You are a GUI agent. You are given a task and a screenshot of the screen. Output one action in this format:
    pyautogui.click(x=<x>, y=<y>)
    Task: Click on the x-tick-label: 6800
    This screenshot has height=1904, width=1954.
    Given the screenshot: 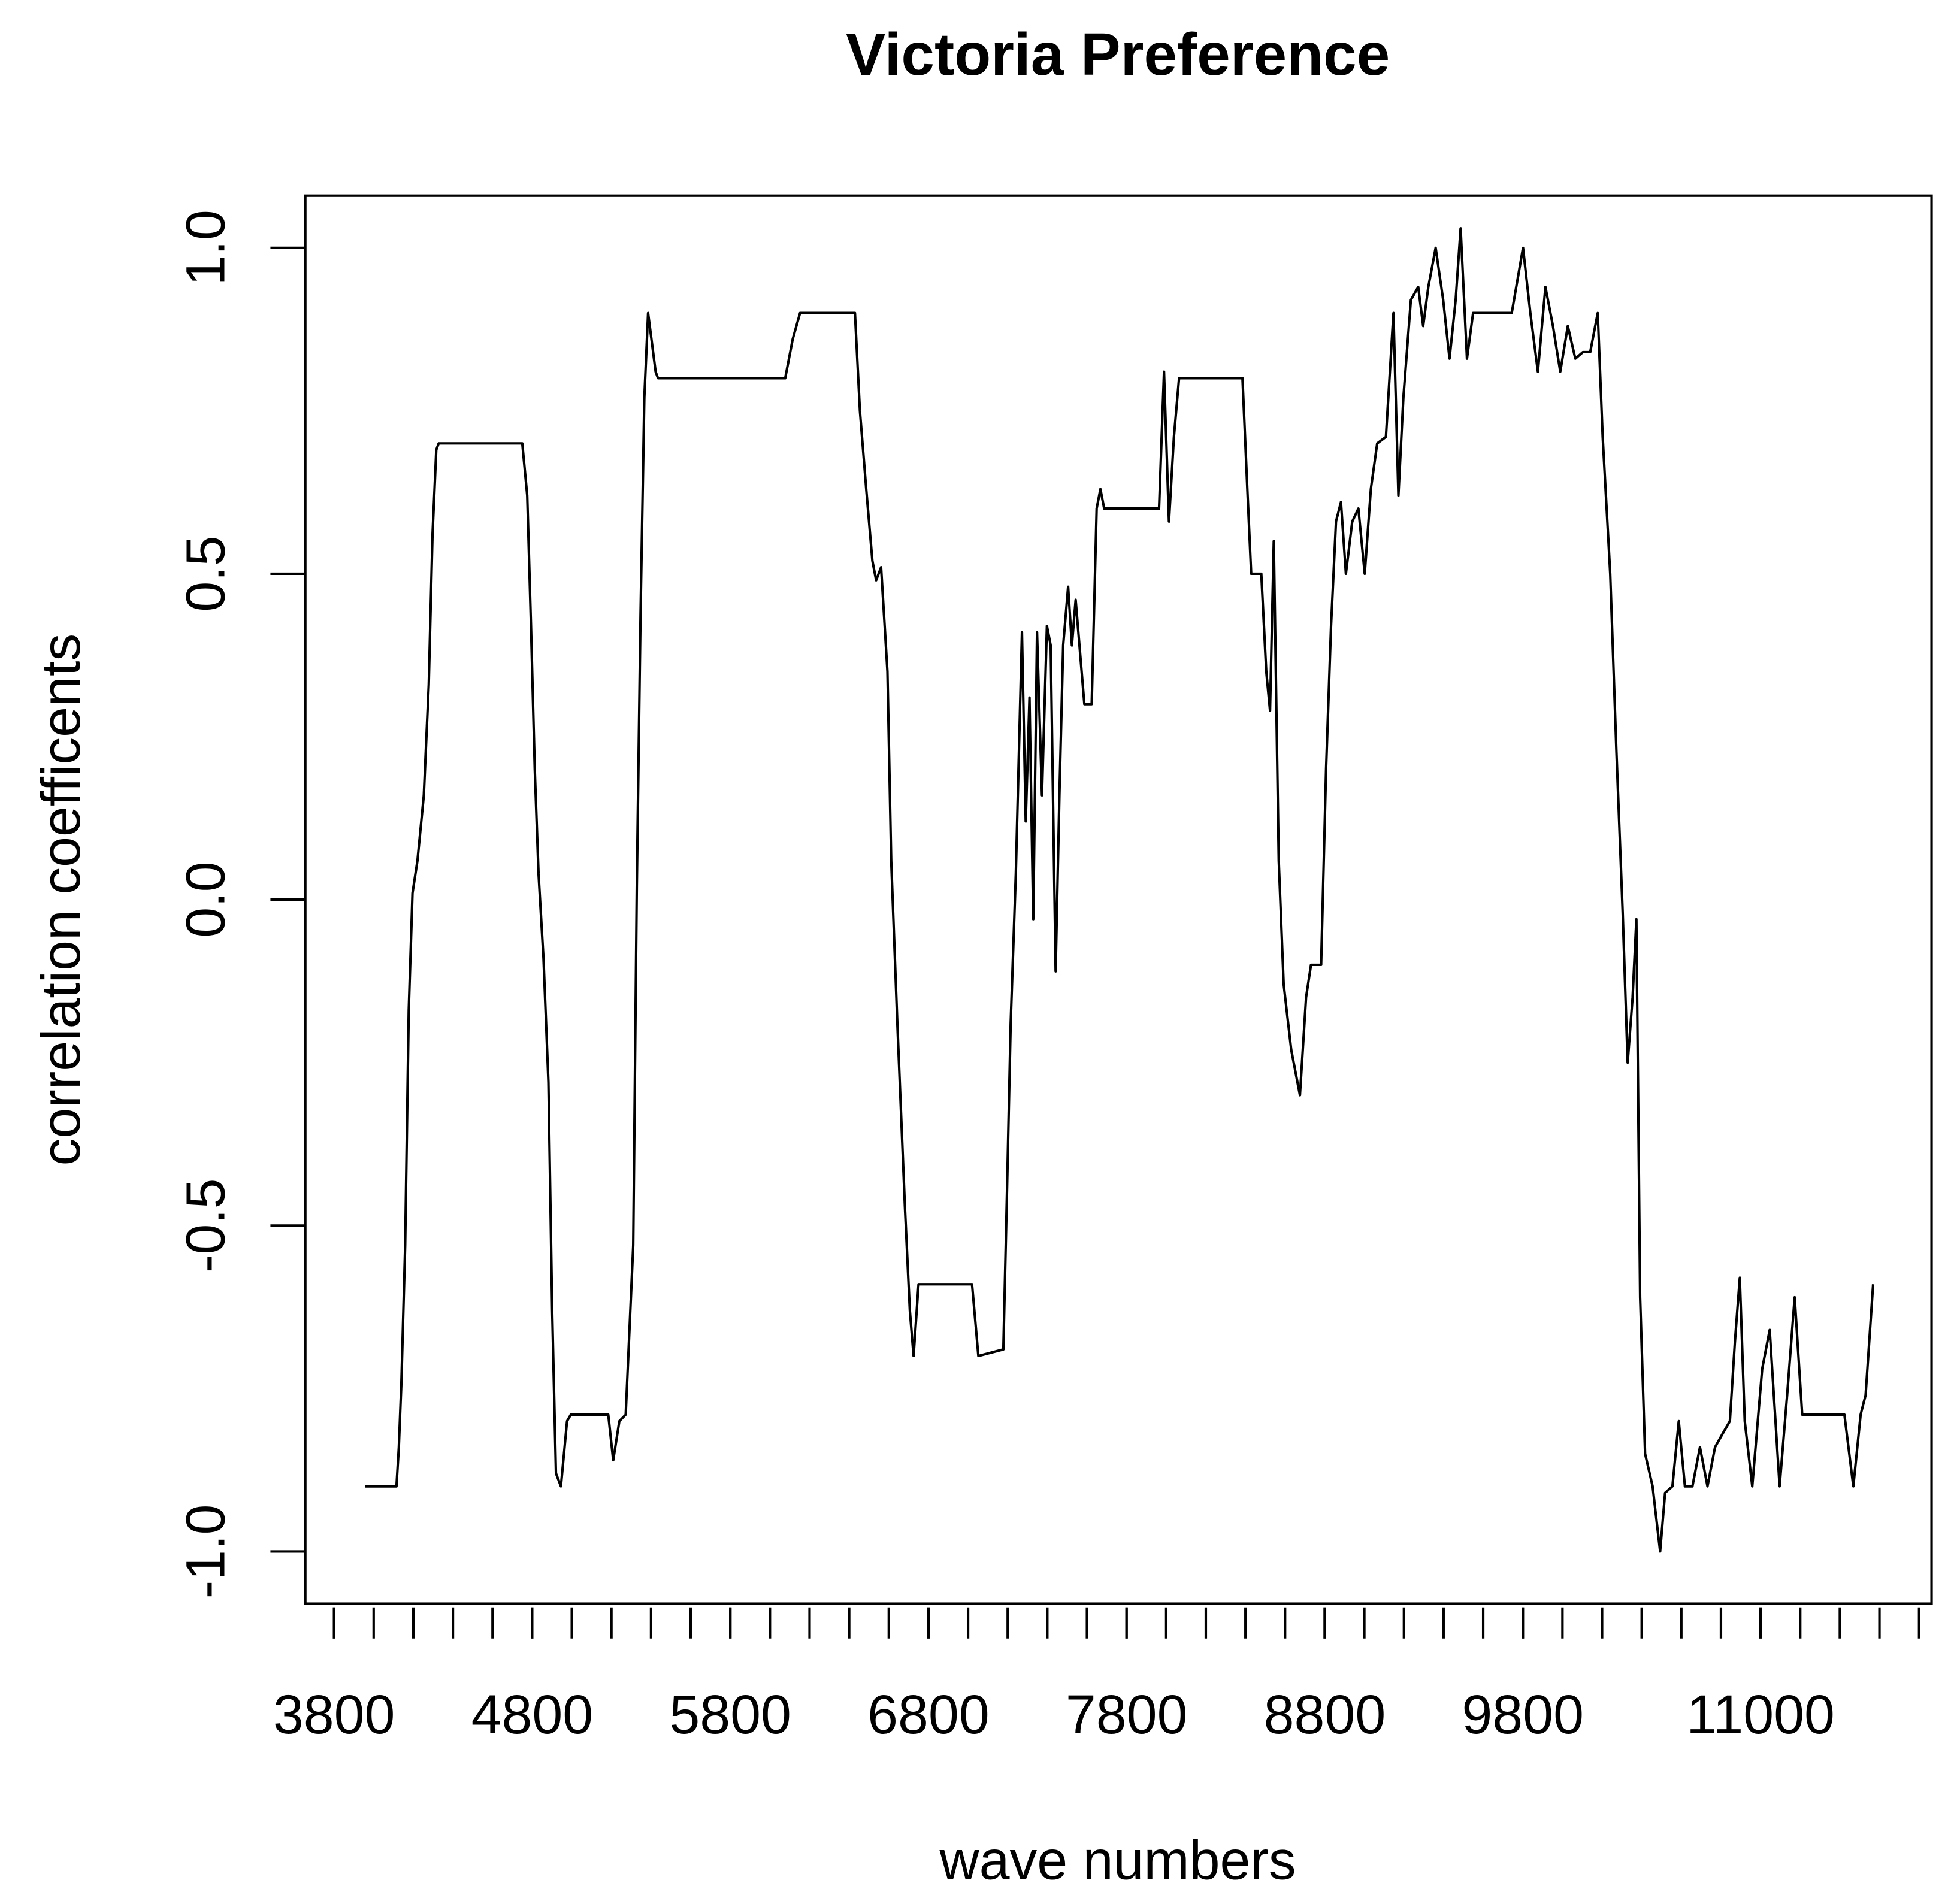 What is the action you would take?
    pyautogui.click(x=928, y=1714)
    